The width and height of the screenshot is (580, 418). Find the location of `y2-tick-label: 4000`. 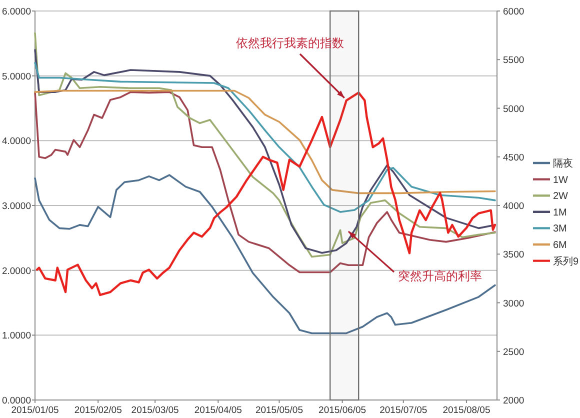

y2-tick-label: 4000 is located at coordinates (513, 206).